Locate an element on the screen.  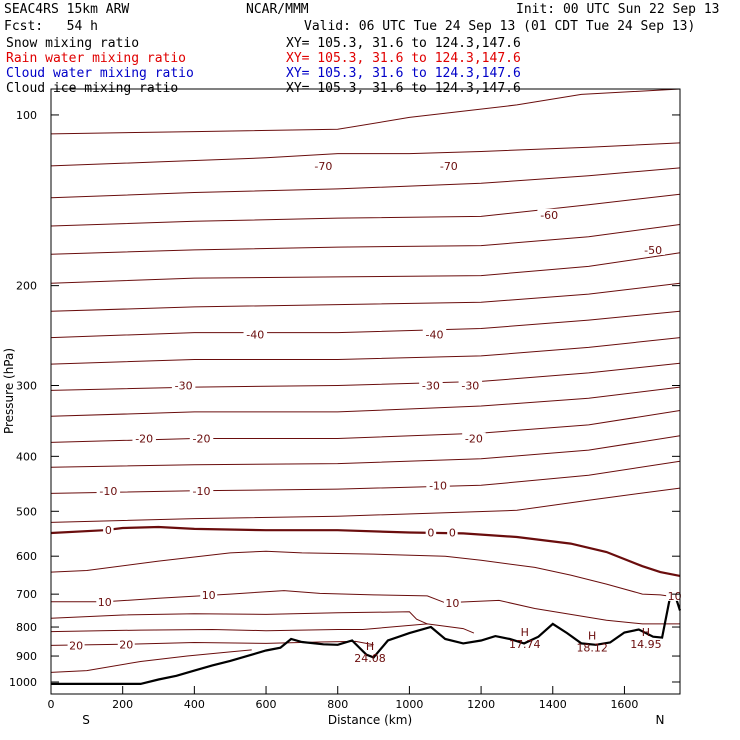
x-tick-label: 200 is located at coordinates (122, 704).